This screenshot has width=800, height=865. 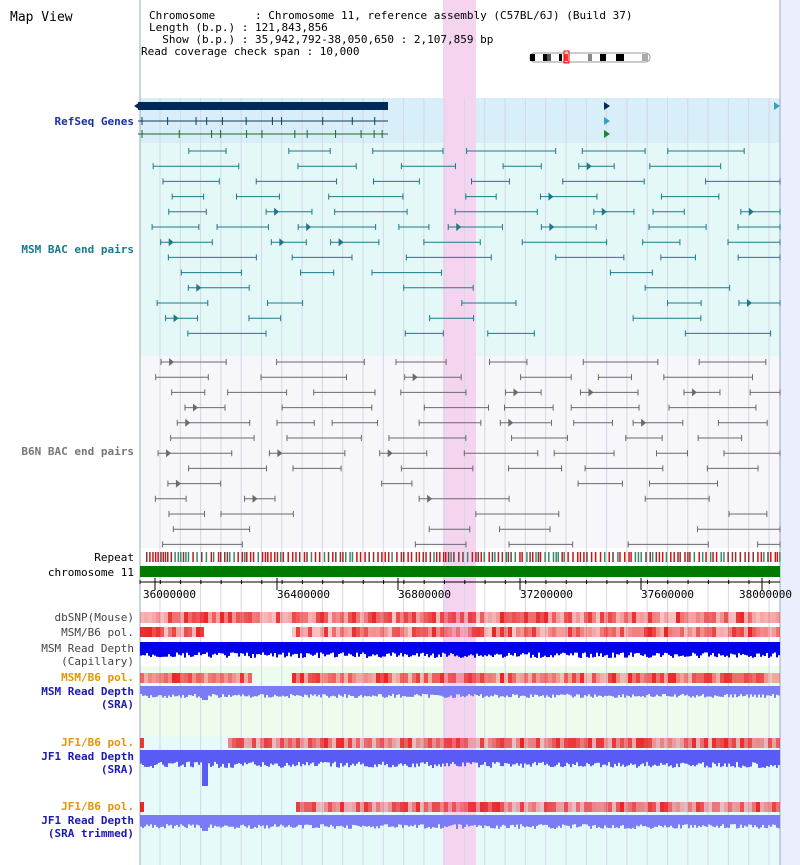 I want to click on track-label-msm-b6-pol: MSM/B6 pol., so click(x=97, y=632).